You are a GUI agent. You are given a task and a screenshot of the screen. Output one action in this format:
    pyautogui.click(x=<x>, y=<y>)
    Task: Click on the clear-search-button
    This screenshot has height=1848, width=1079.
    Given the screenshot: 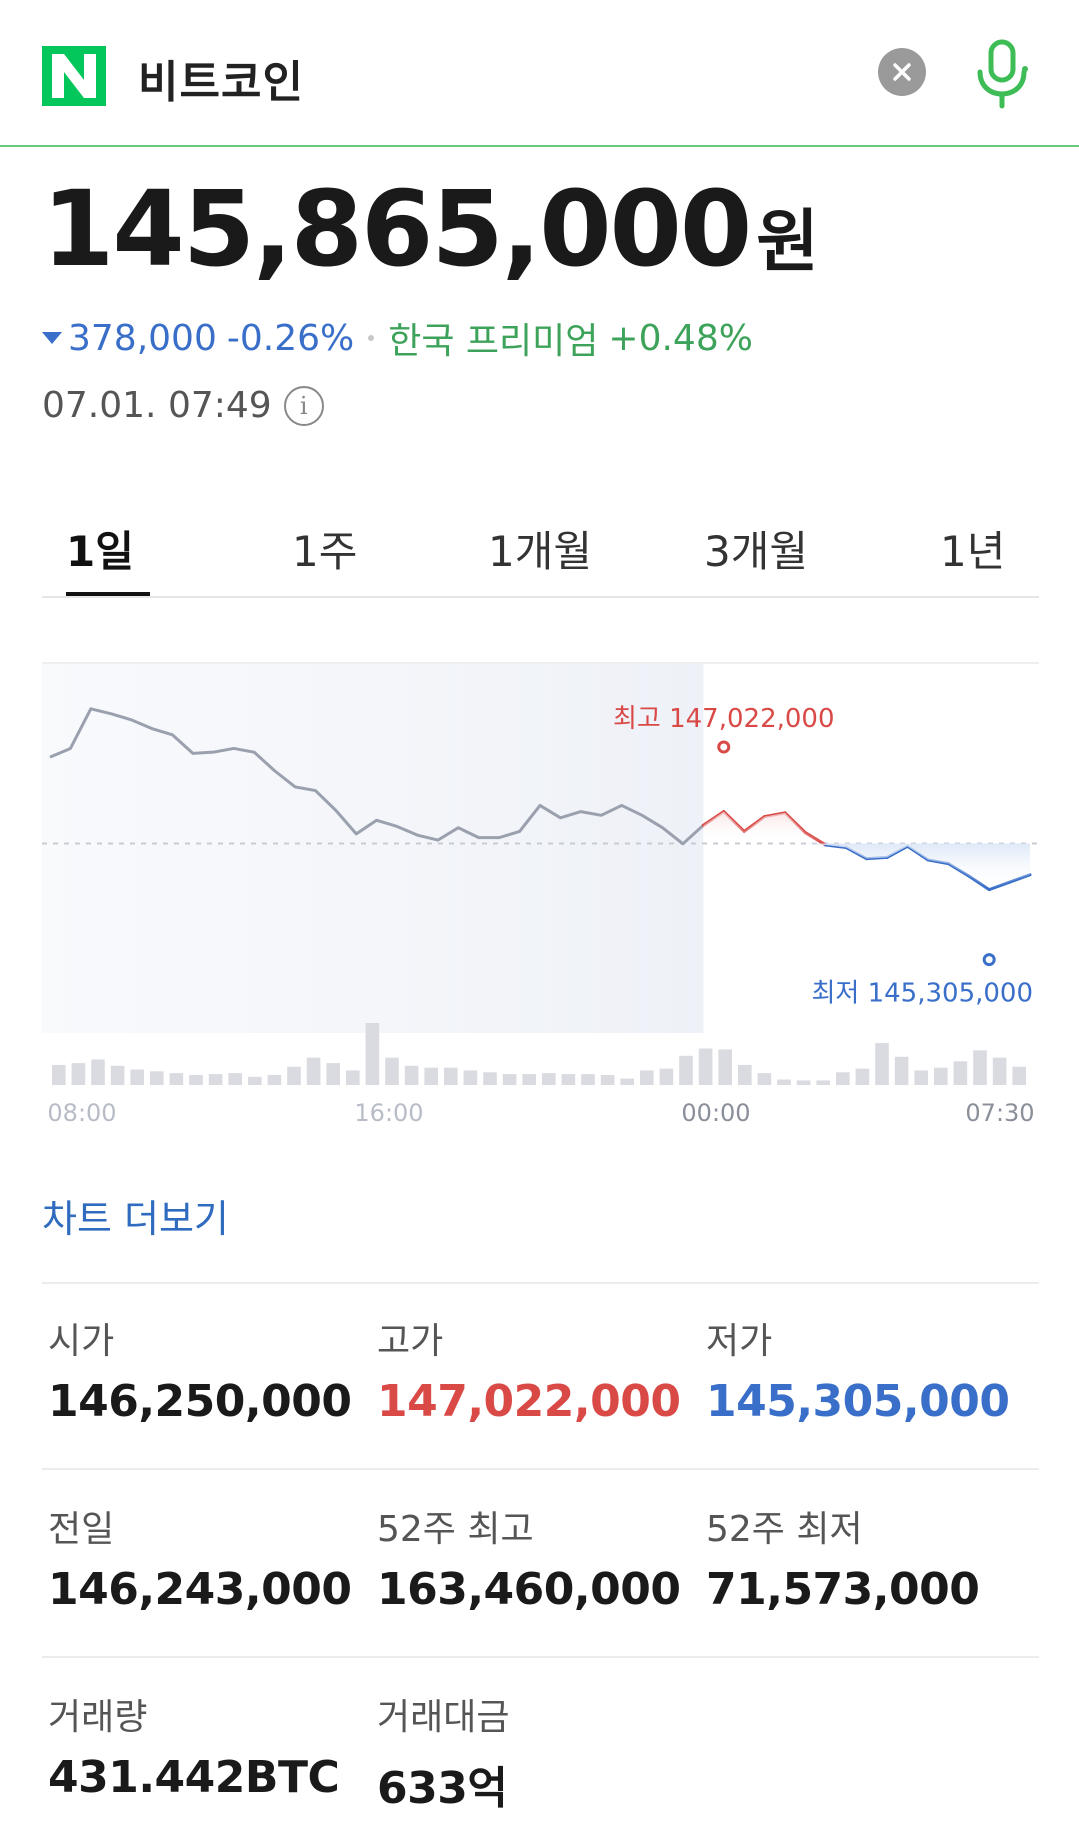 What is the action you would take?
    pyautogui.click(x=902, y=72)
    